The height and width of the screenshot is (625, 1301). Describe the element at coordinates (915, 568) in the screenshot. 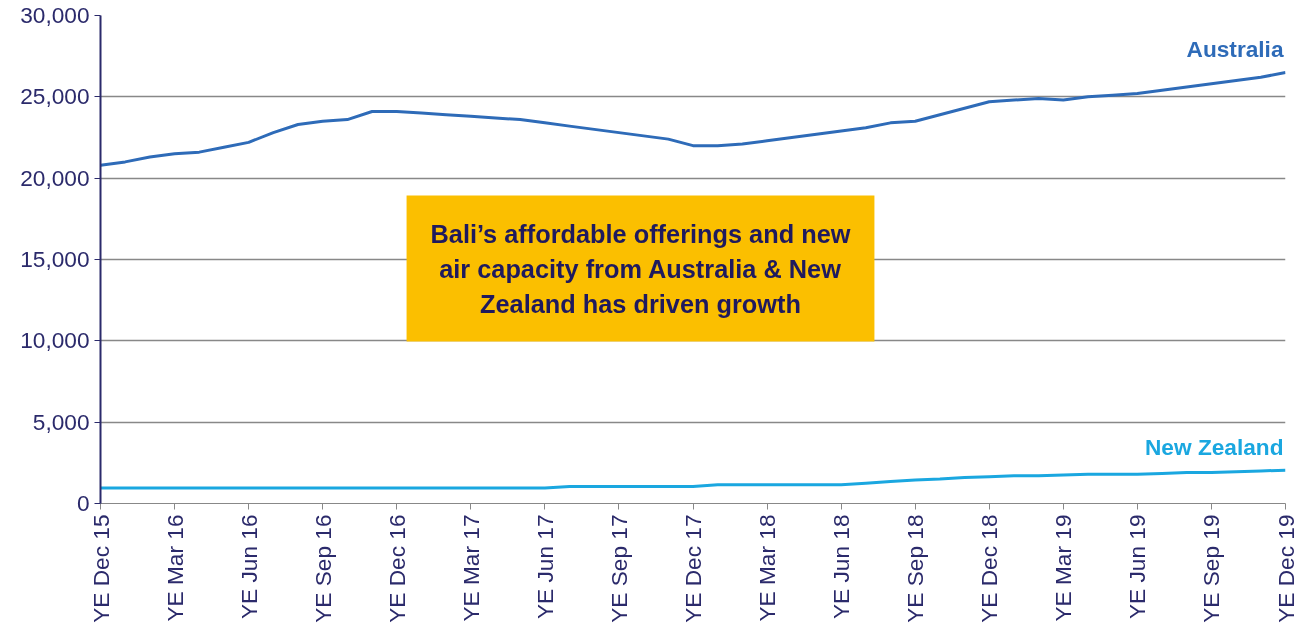

I see `x-tick-label: YE Sep 18` at that location.